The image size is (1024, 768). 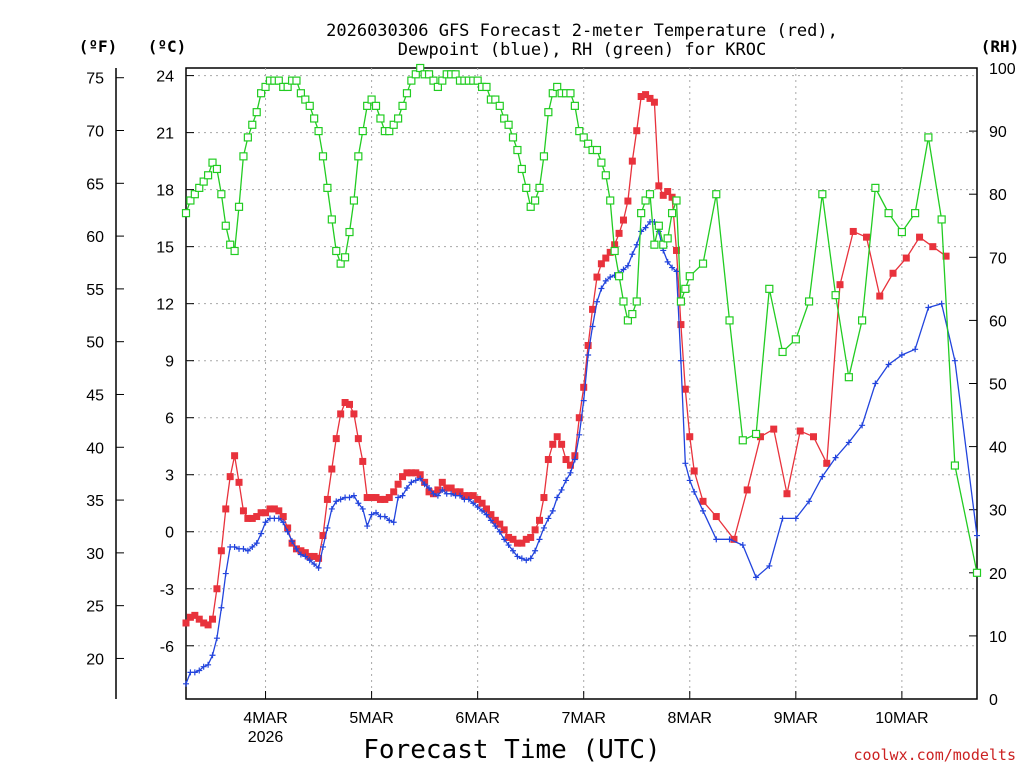 What do you see at coordinates (169, 419) in the screenshot?
I see `celsius-tick-label: 6` at bounding box center [169, 419].